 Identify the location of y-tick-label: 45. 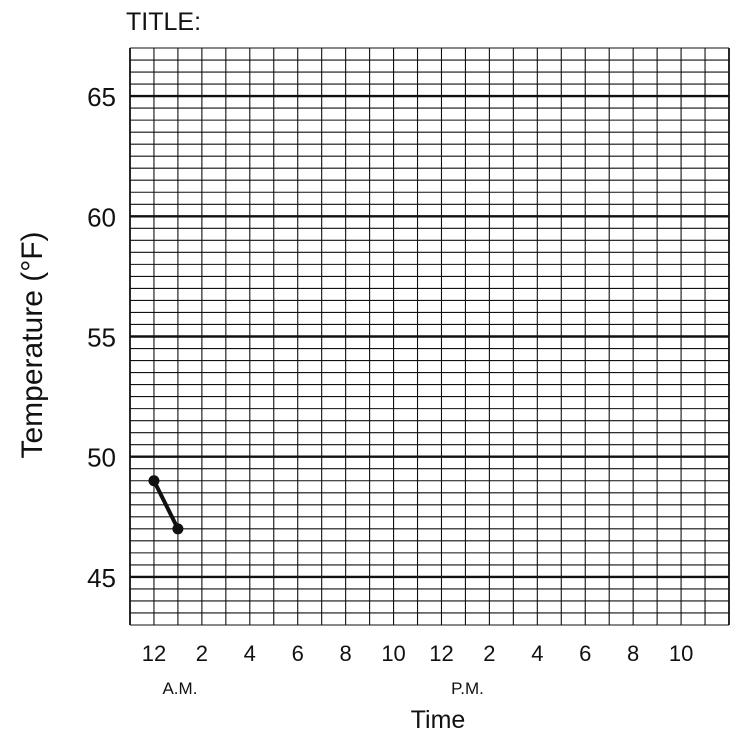
(101, 578).